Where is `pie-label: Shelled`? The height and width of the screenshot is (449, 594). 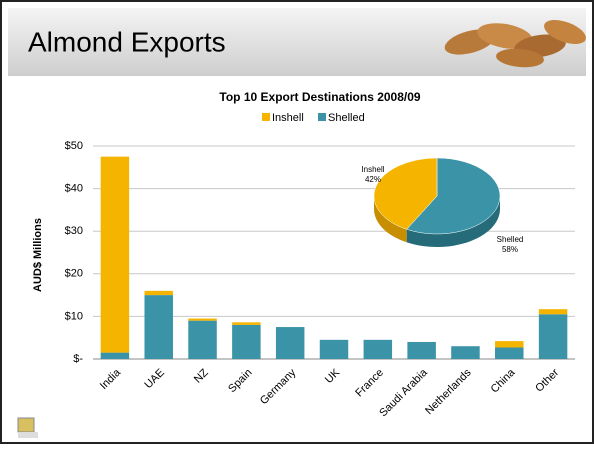 pie-label: Shelled is located at coordinates (510, 239).